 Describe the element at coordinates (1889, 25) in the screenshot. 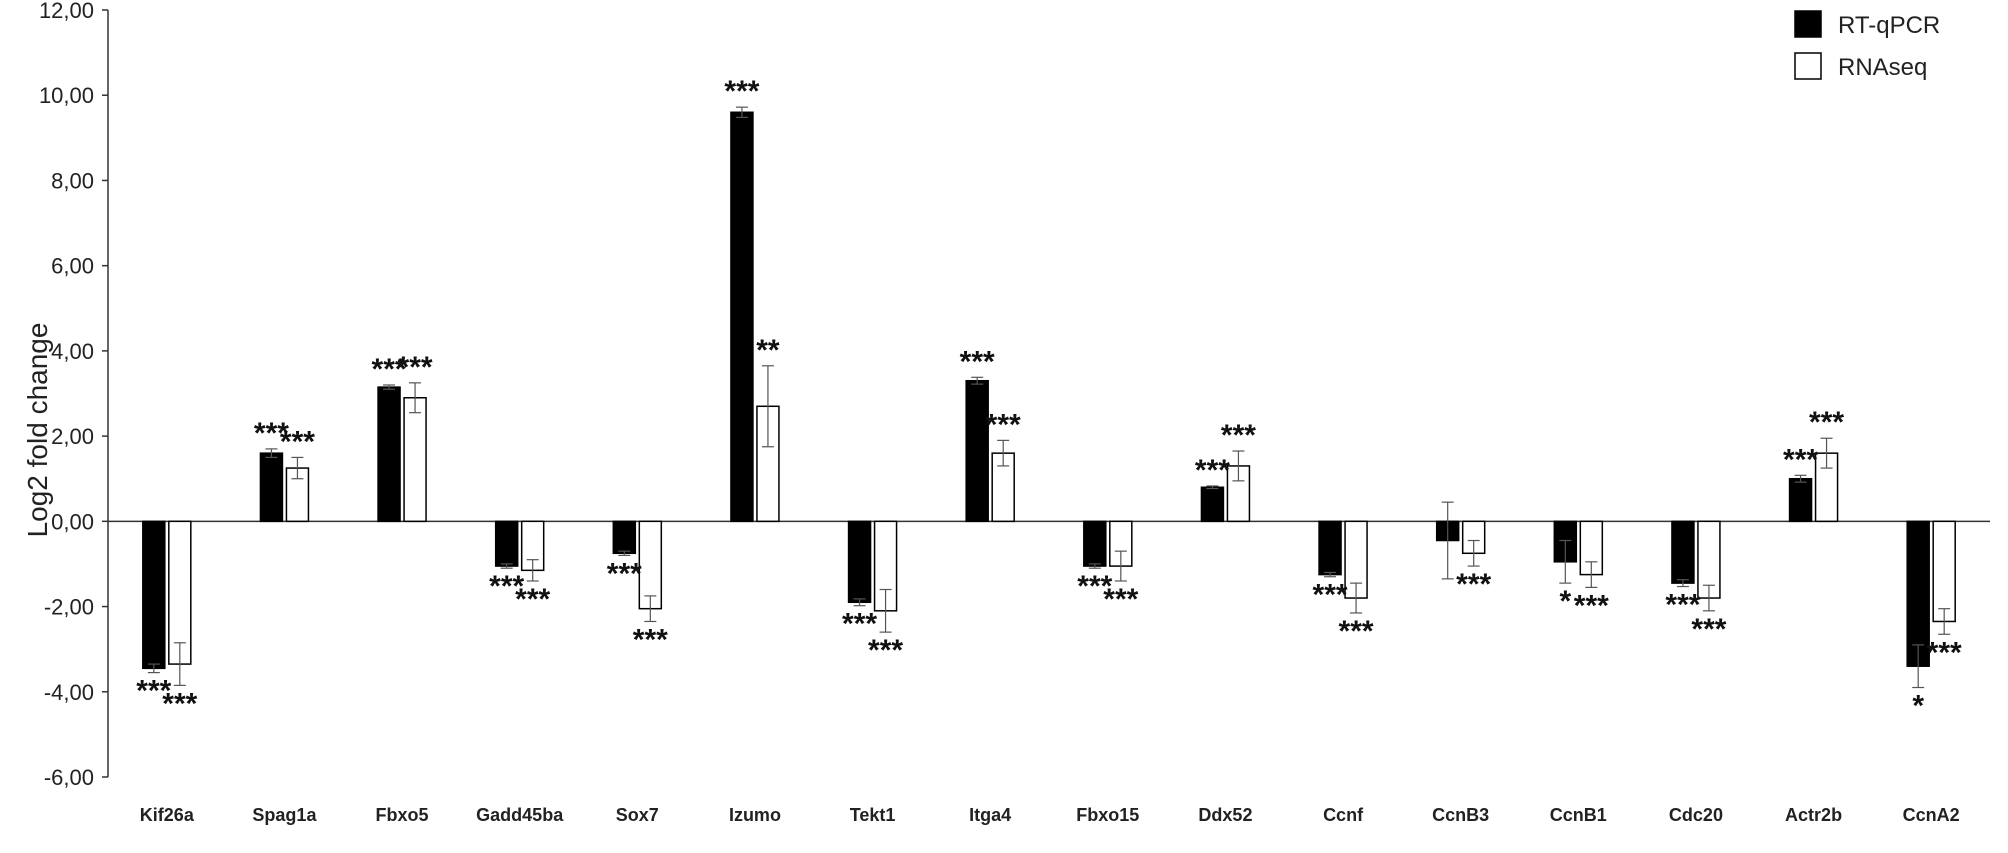

I see `legend-label-rt-qpcr: RT-qPCR` at that location.